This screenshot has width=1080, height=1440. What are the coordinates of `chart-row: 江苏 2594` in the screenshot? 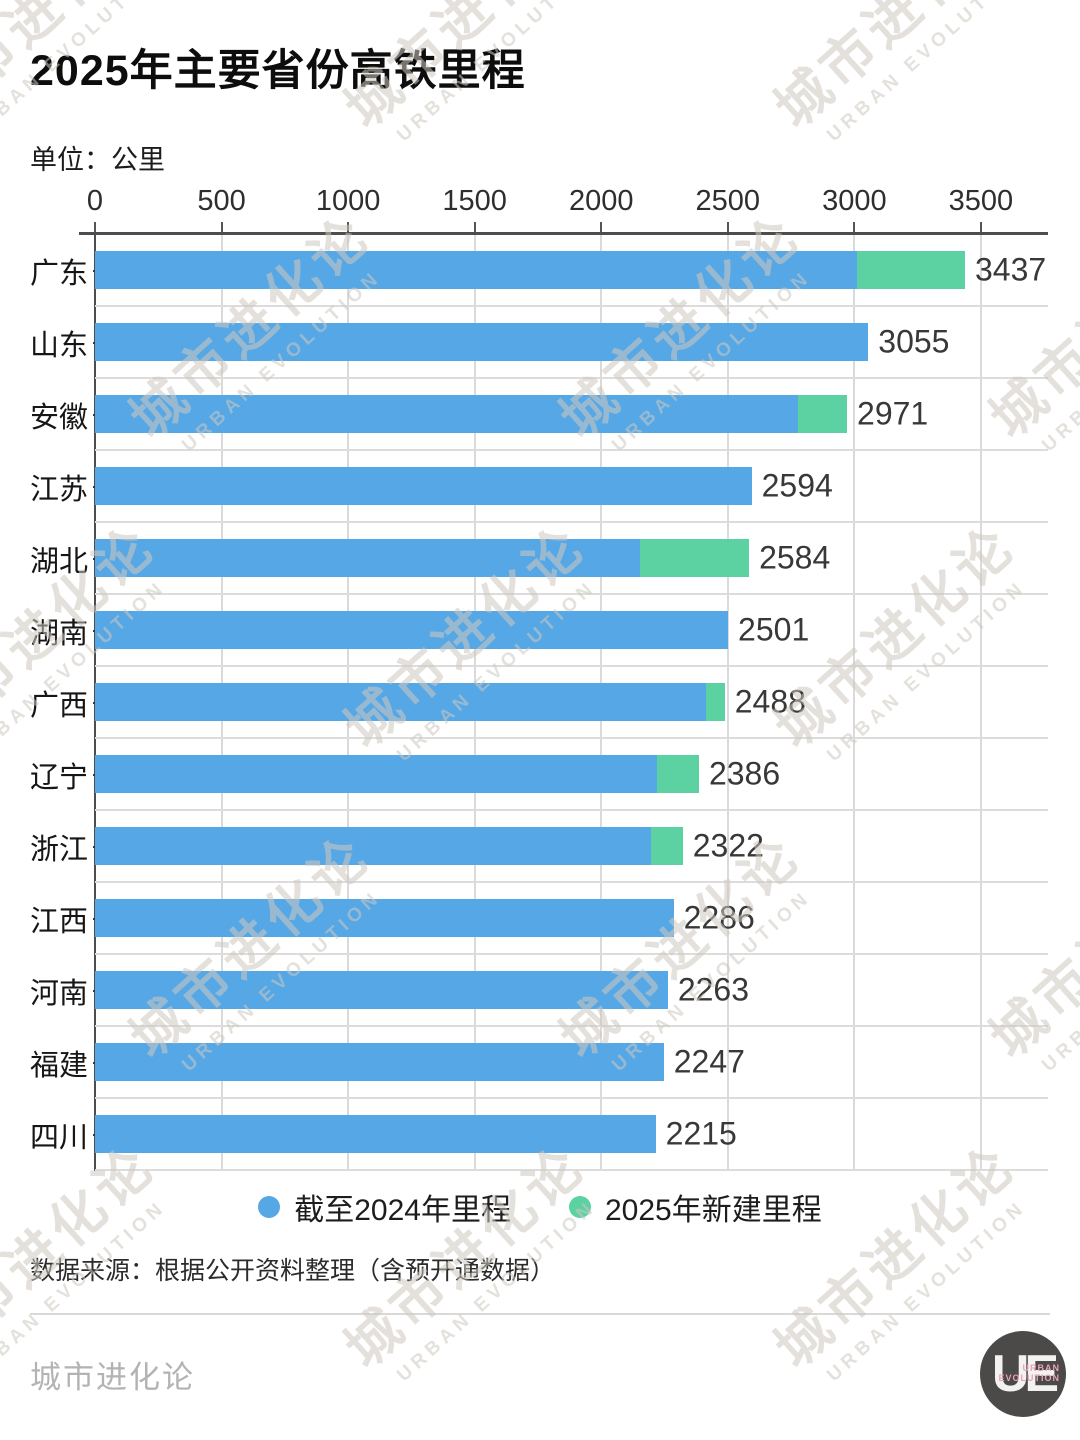 It's located at (539, 487).